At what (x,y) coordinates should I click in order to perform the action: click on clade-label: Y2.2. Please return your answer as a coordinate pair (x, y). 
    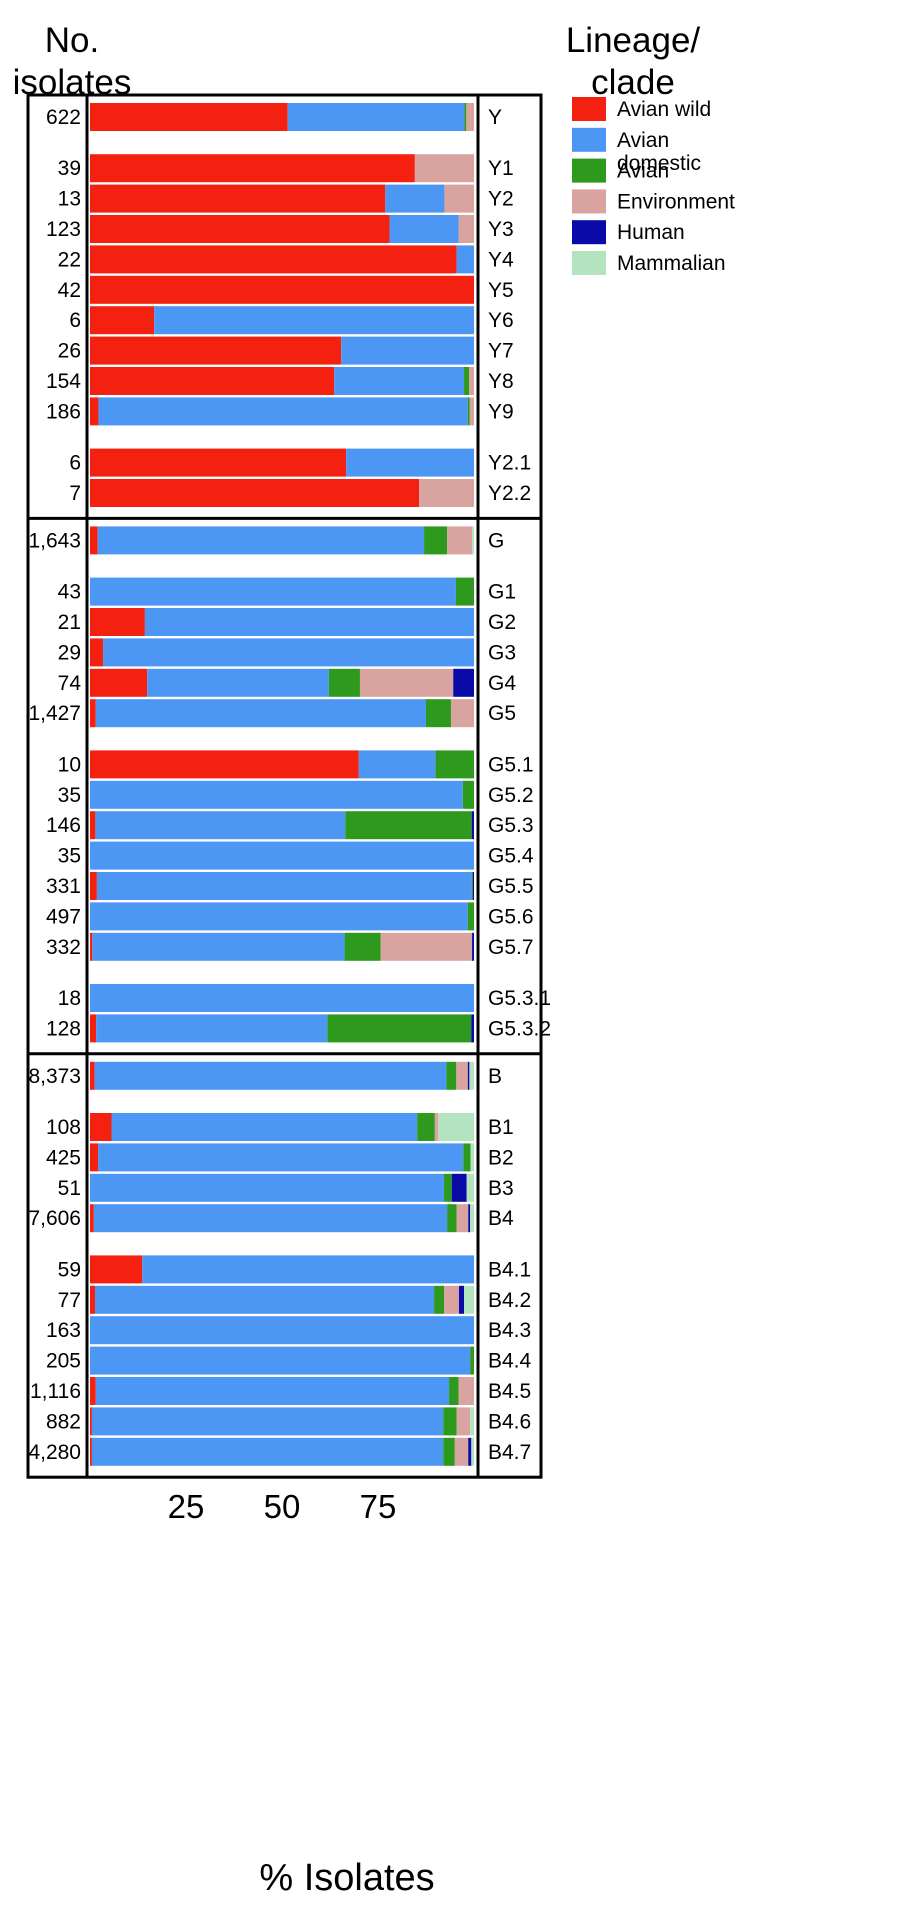
    Looking at the image, I should click on (509, 493).